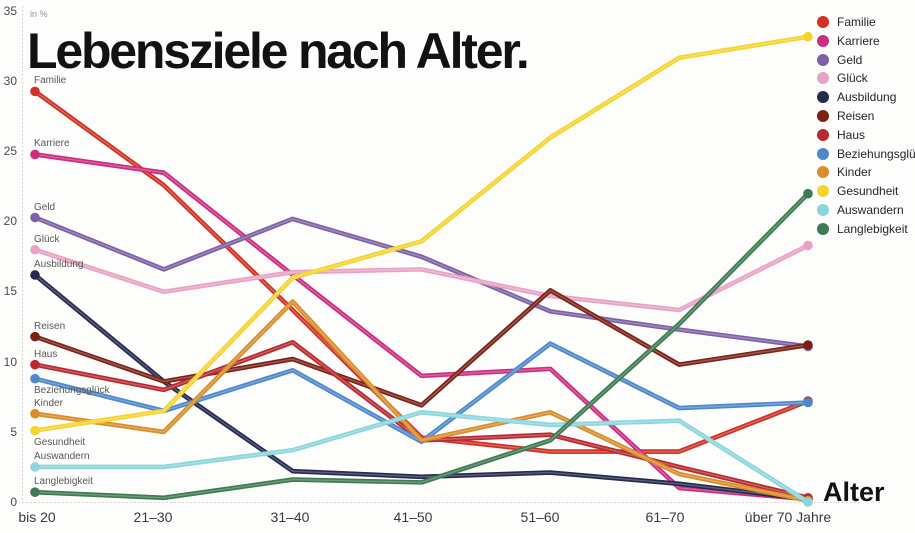  What do you see at coordinates (39, 14) in the screenshot?
I see `y-axis-unit-label: in %` at bounding box center [39, 14].